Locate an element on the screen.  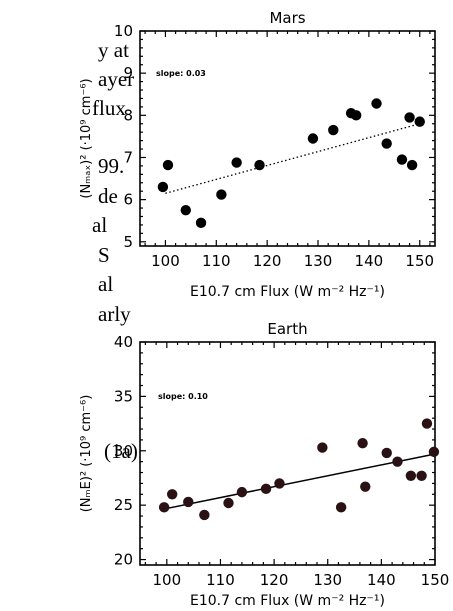
body-text-line: y at is located at coordinates (113, 50).